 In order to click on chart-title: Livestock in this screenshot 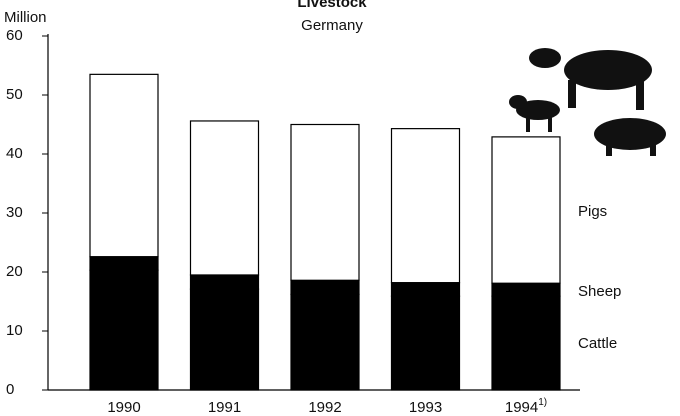, I will do `click(332, 5)`.